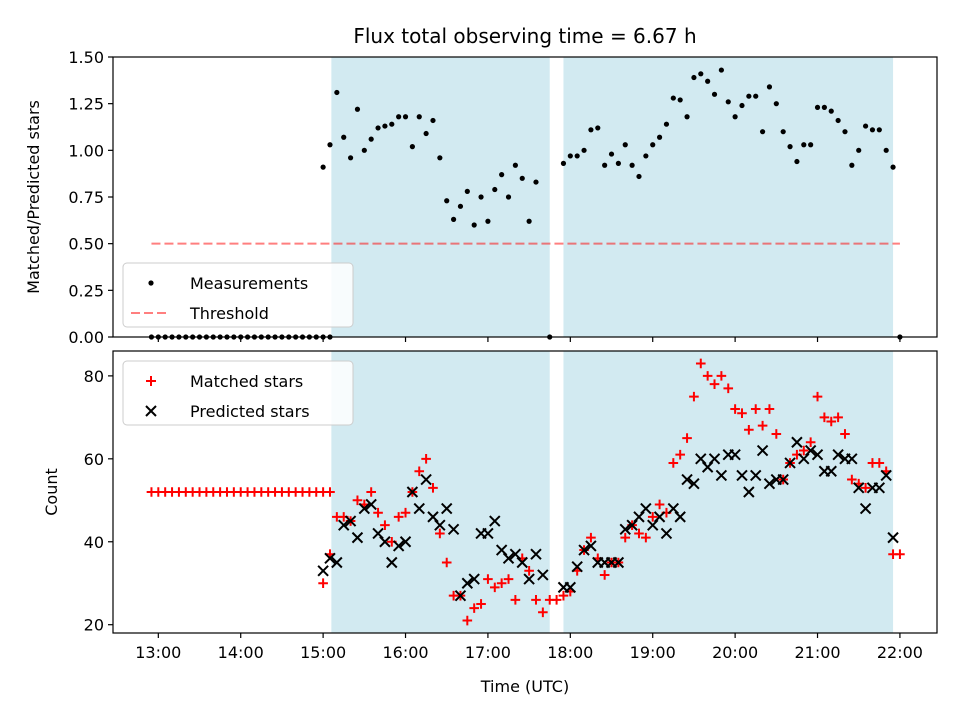 Image resolution: width=960 pixels, height=720 pixels. Describe the element at coordinates (51, 492) in the screenshot. I see `bottom-y-axis-label: Count` at that location.